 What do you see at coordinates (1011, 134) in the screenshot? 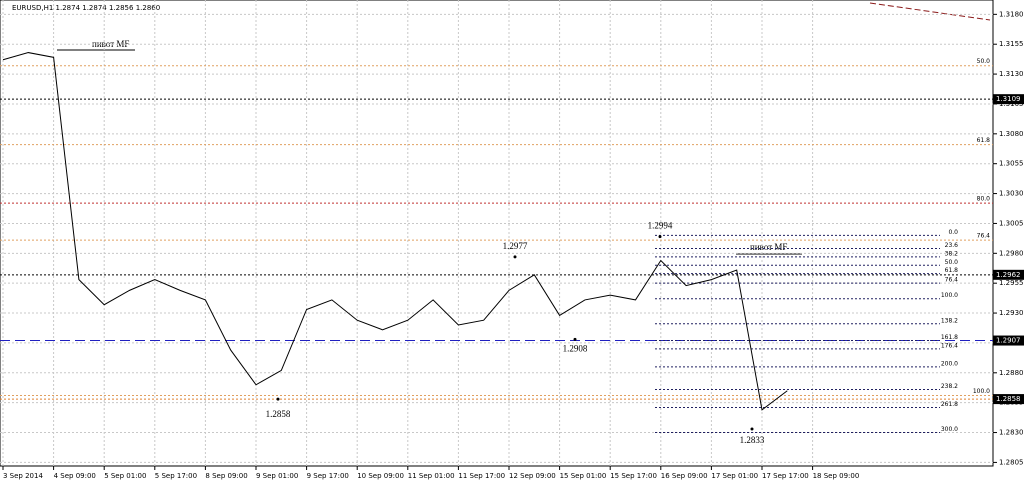
I see `y-tick-label: 1.3080` at bounding box center [1011, 134].